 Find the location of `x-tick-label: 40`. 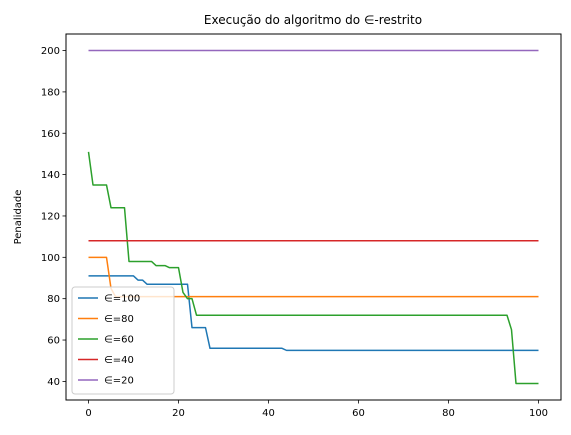

x-tick-label: 40 is located at coordinates (268, 413).